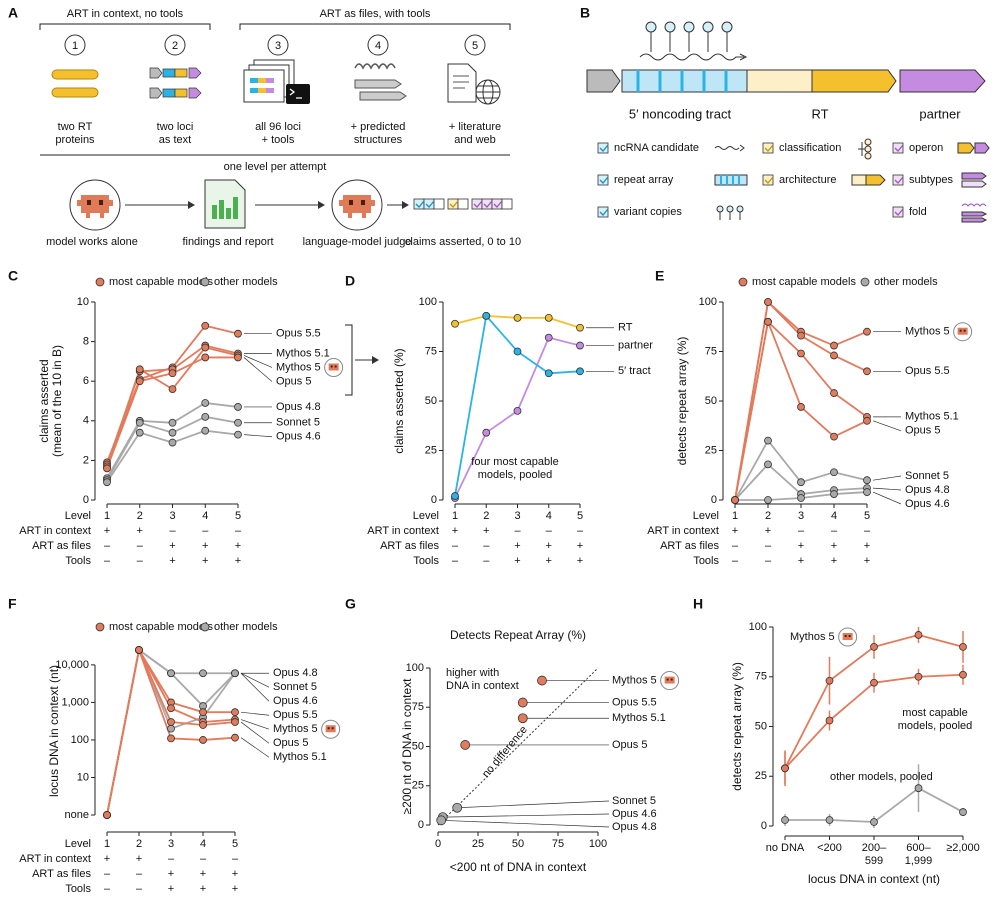 The image size is (1000, 903). I want to click on identity-line, so click(518, 746).